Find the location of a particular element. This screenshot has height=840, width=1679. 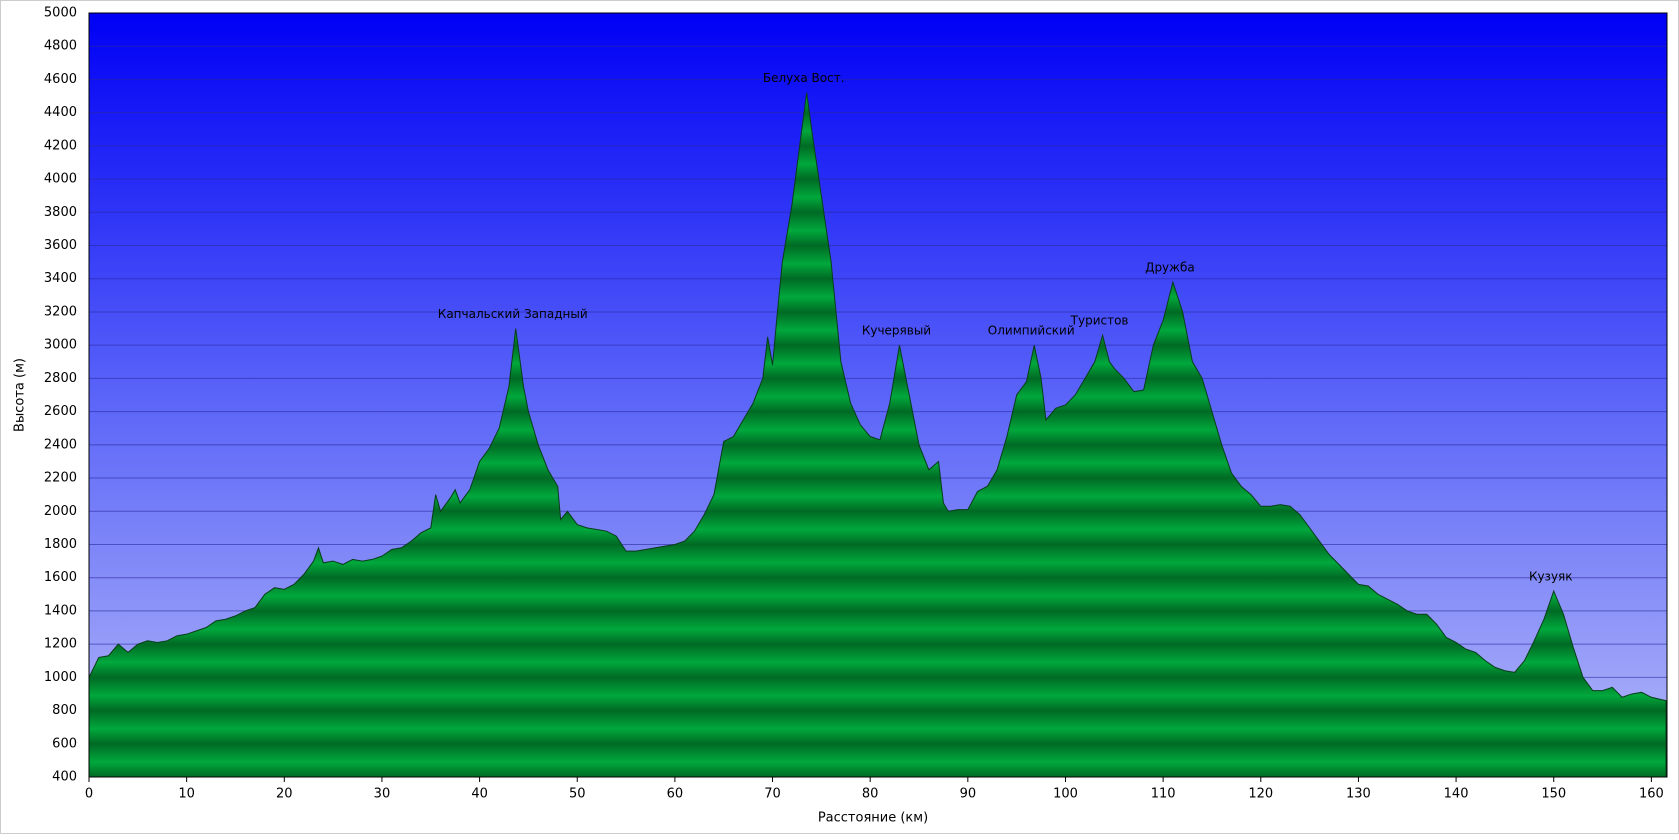

y-tick-label: 4000 is located at coordinates (60, 179).